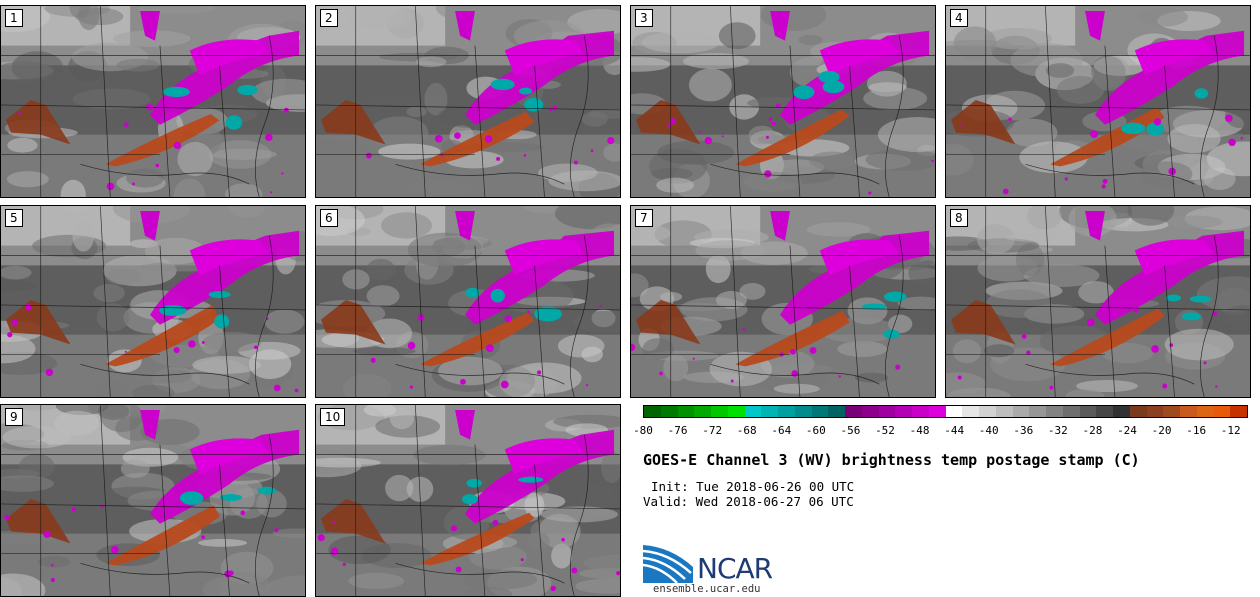 The image size is (1260, 597). What do you see at coordinates (1057, 430) in the screenshot?
I see `colorbar-tick-label: -32` at bounding box center [1057, 430].